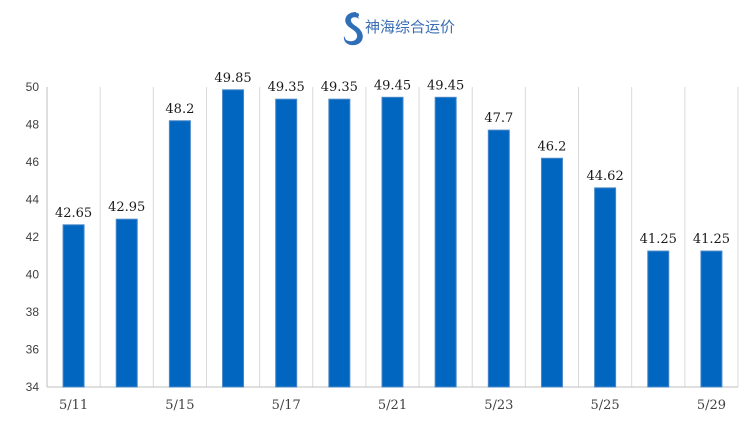 The height and width of the screenshot is (439, 754). What do you see at coordinates (498, 118) in the screenshot?
I see `data-label: 47.7` at bounding box center [498, 118].